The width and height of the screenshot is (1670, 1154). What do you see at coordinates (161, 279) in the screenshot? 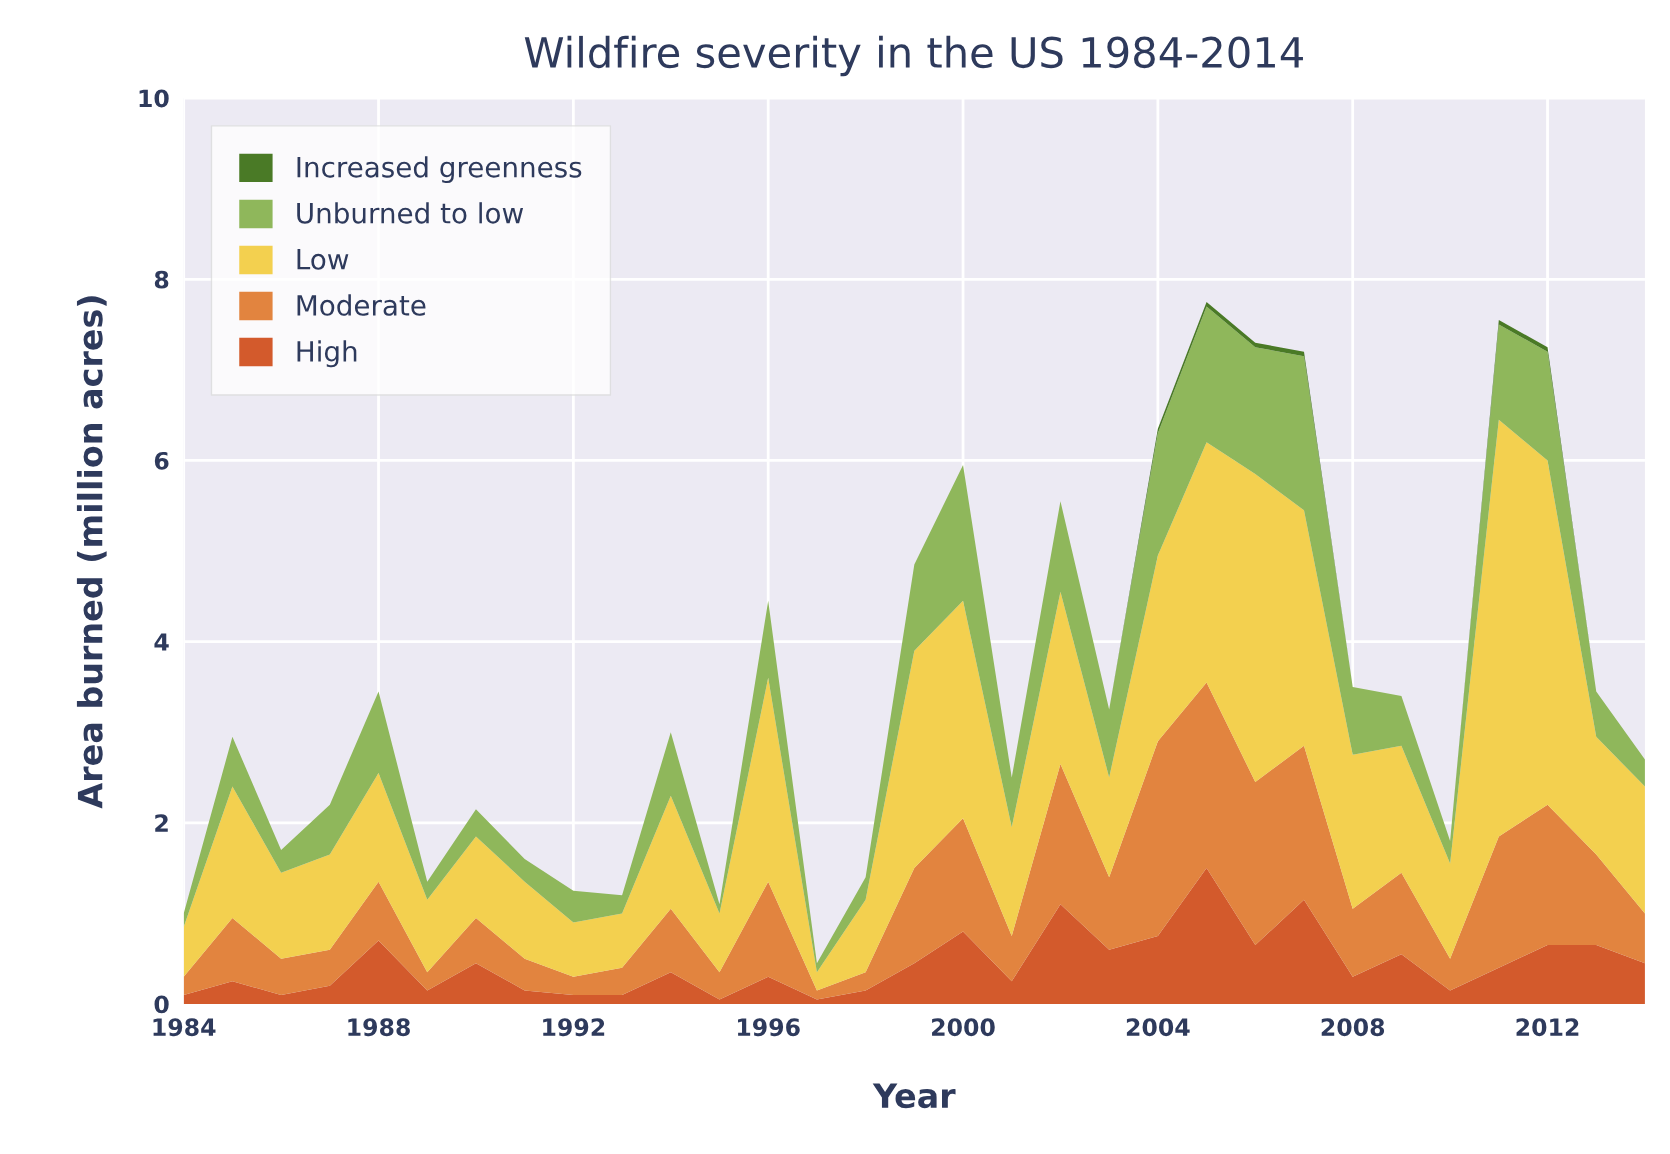
I see `y-tick-label: 8` at bounding box center [161, 279].